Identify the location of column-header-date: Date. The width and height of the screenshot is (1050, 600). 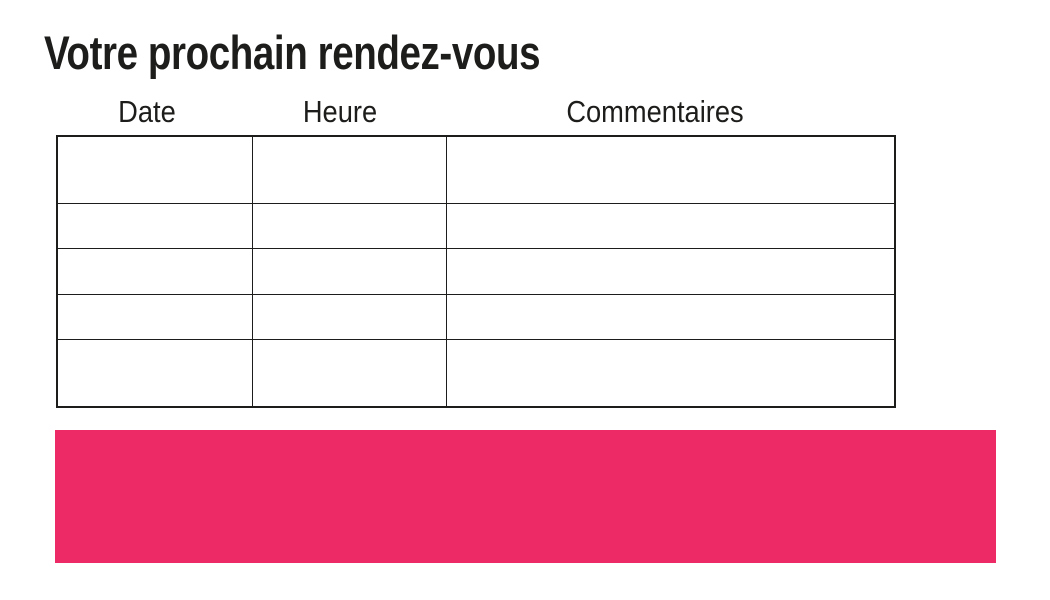
(147, 111).